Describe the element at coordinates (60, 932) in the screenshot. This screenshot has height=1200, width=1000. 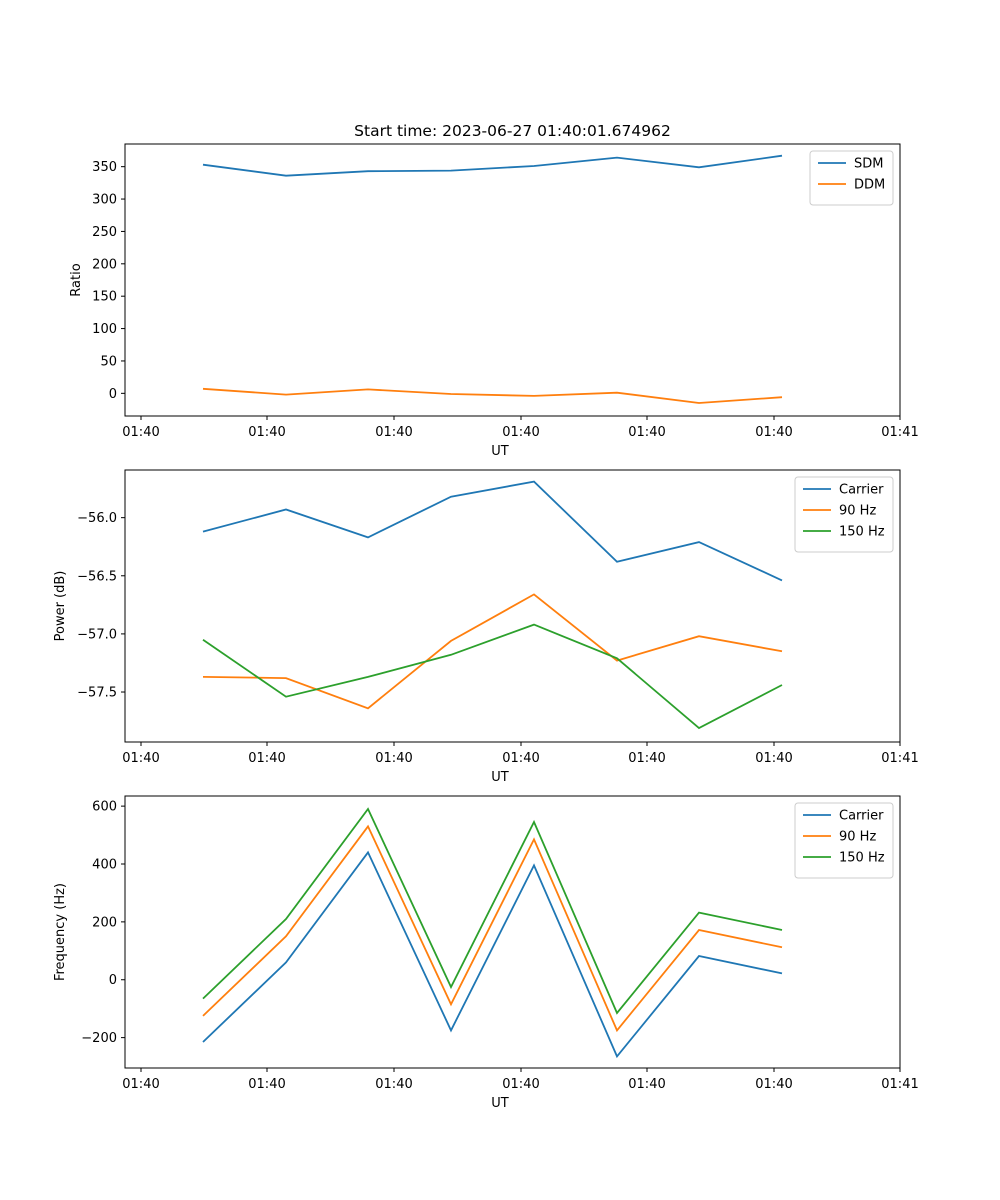
I see `y-axis-label: Frequency (Hz)` at that location.